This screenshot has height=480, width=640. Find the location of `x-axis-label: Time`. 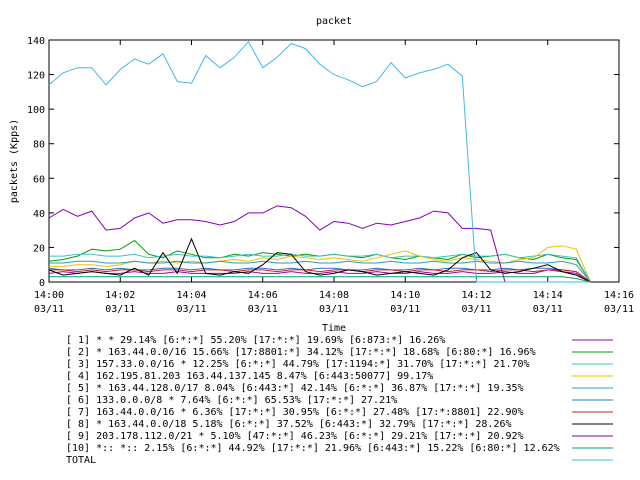

x-axis-label: Time is located at coordinates (334, 328).